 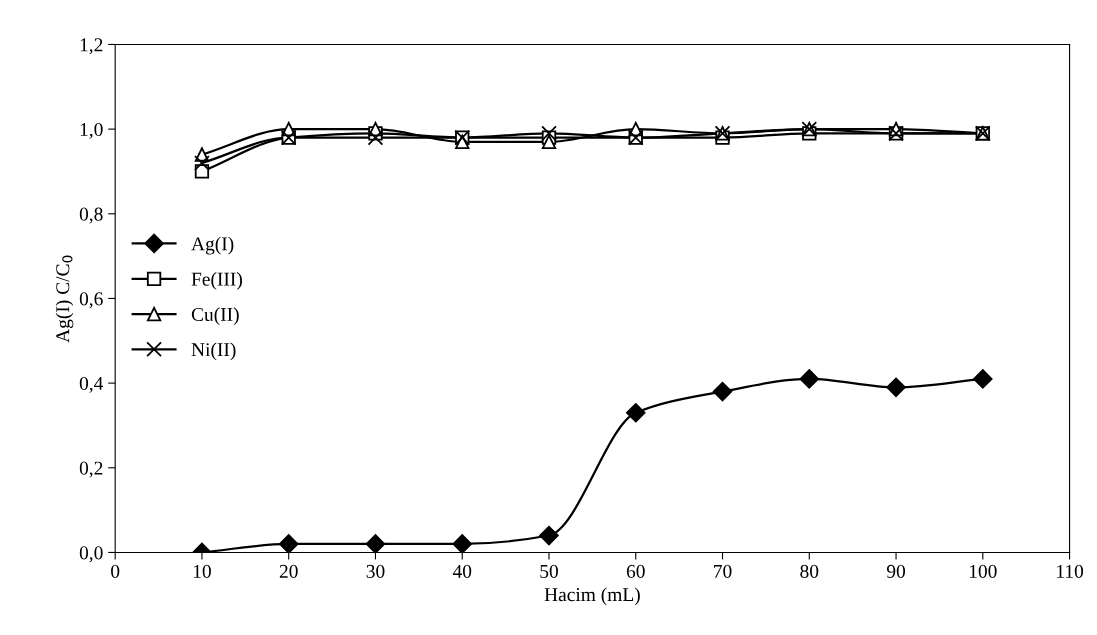 I want to click on y-tick-label: 0,2, so click(x=91, y=469).